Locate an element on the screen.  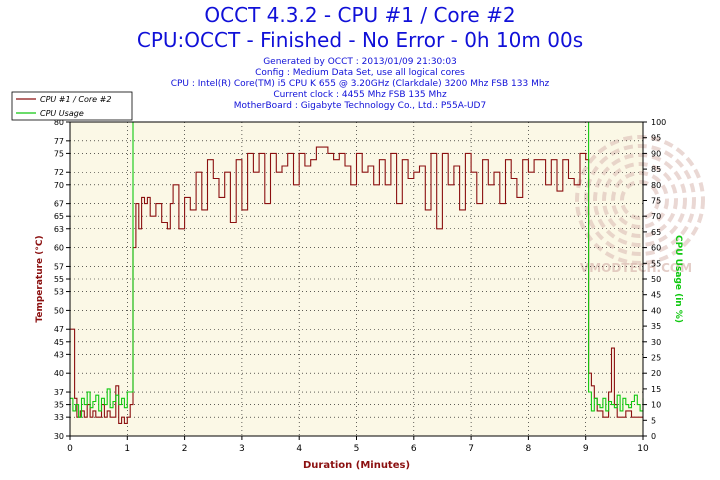
y-left-tick-label: 77 is located at coordinates (59, 141).